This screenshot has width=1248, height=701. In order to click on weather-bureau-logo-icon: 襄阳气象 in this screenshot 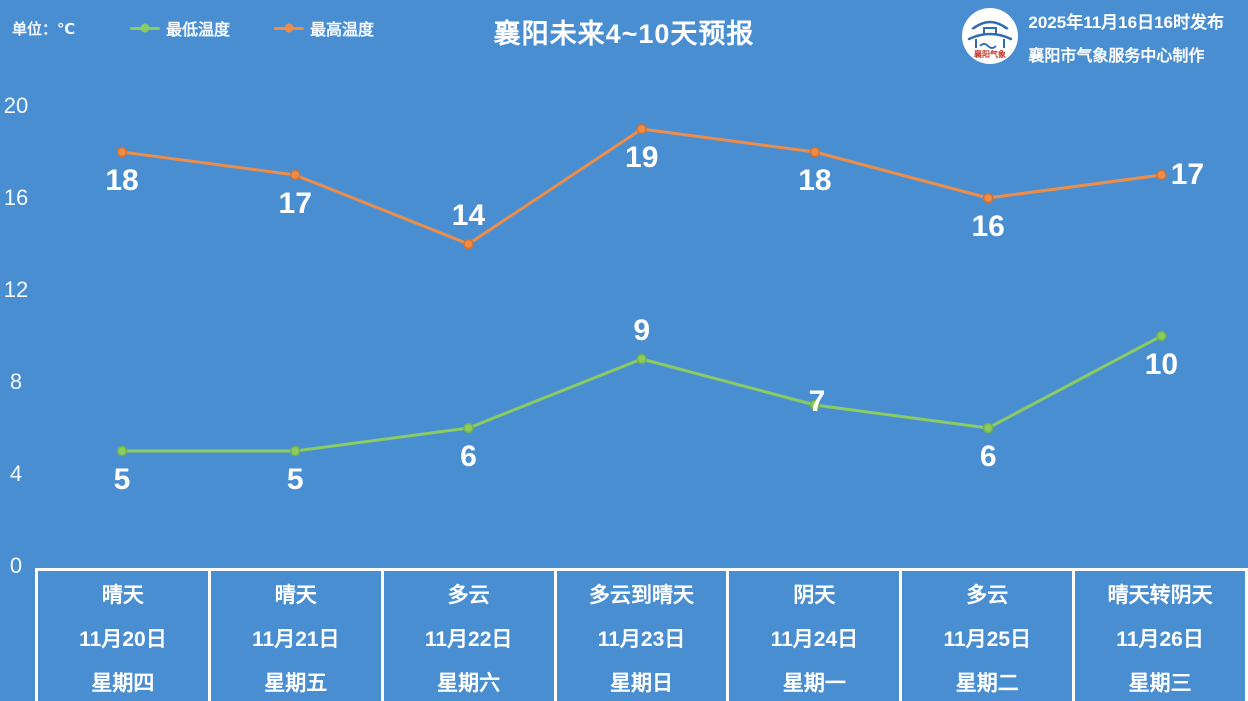, I will do `click(990, 36)`.